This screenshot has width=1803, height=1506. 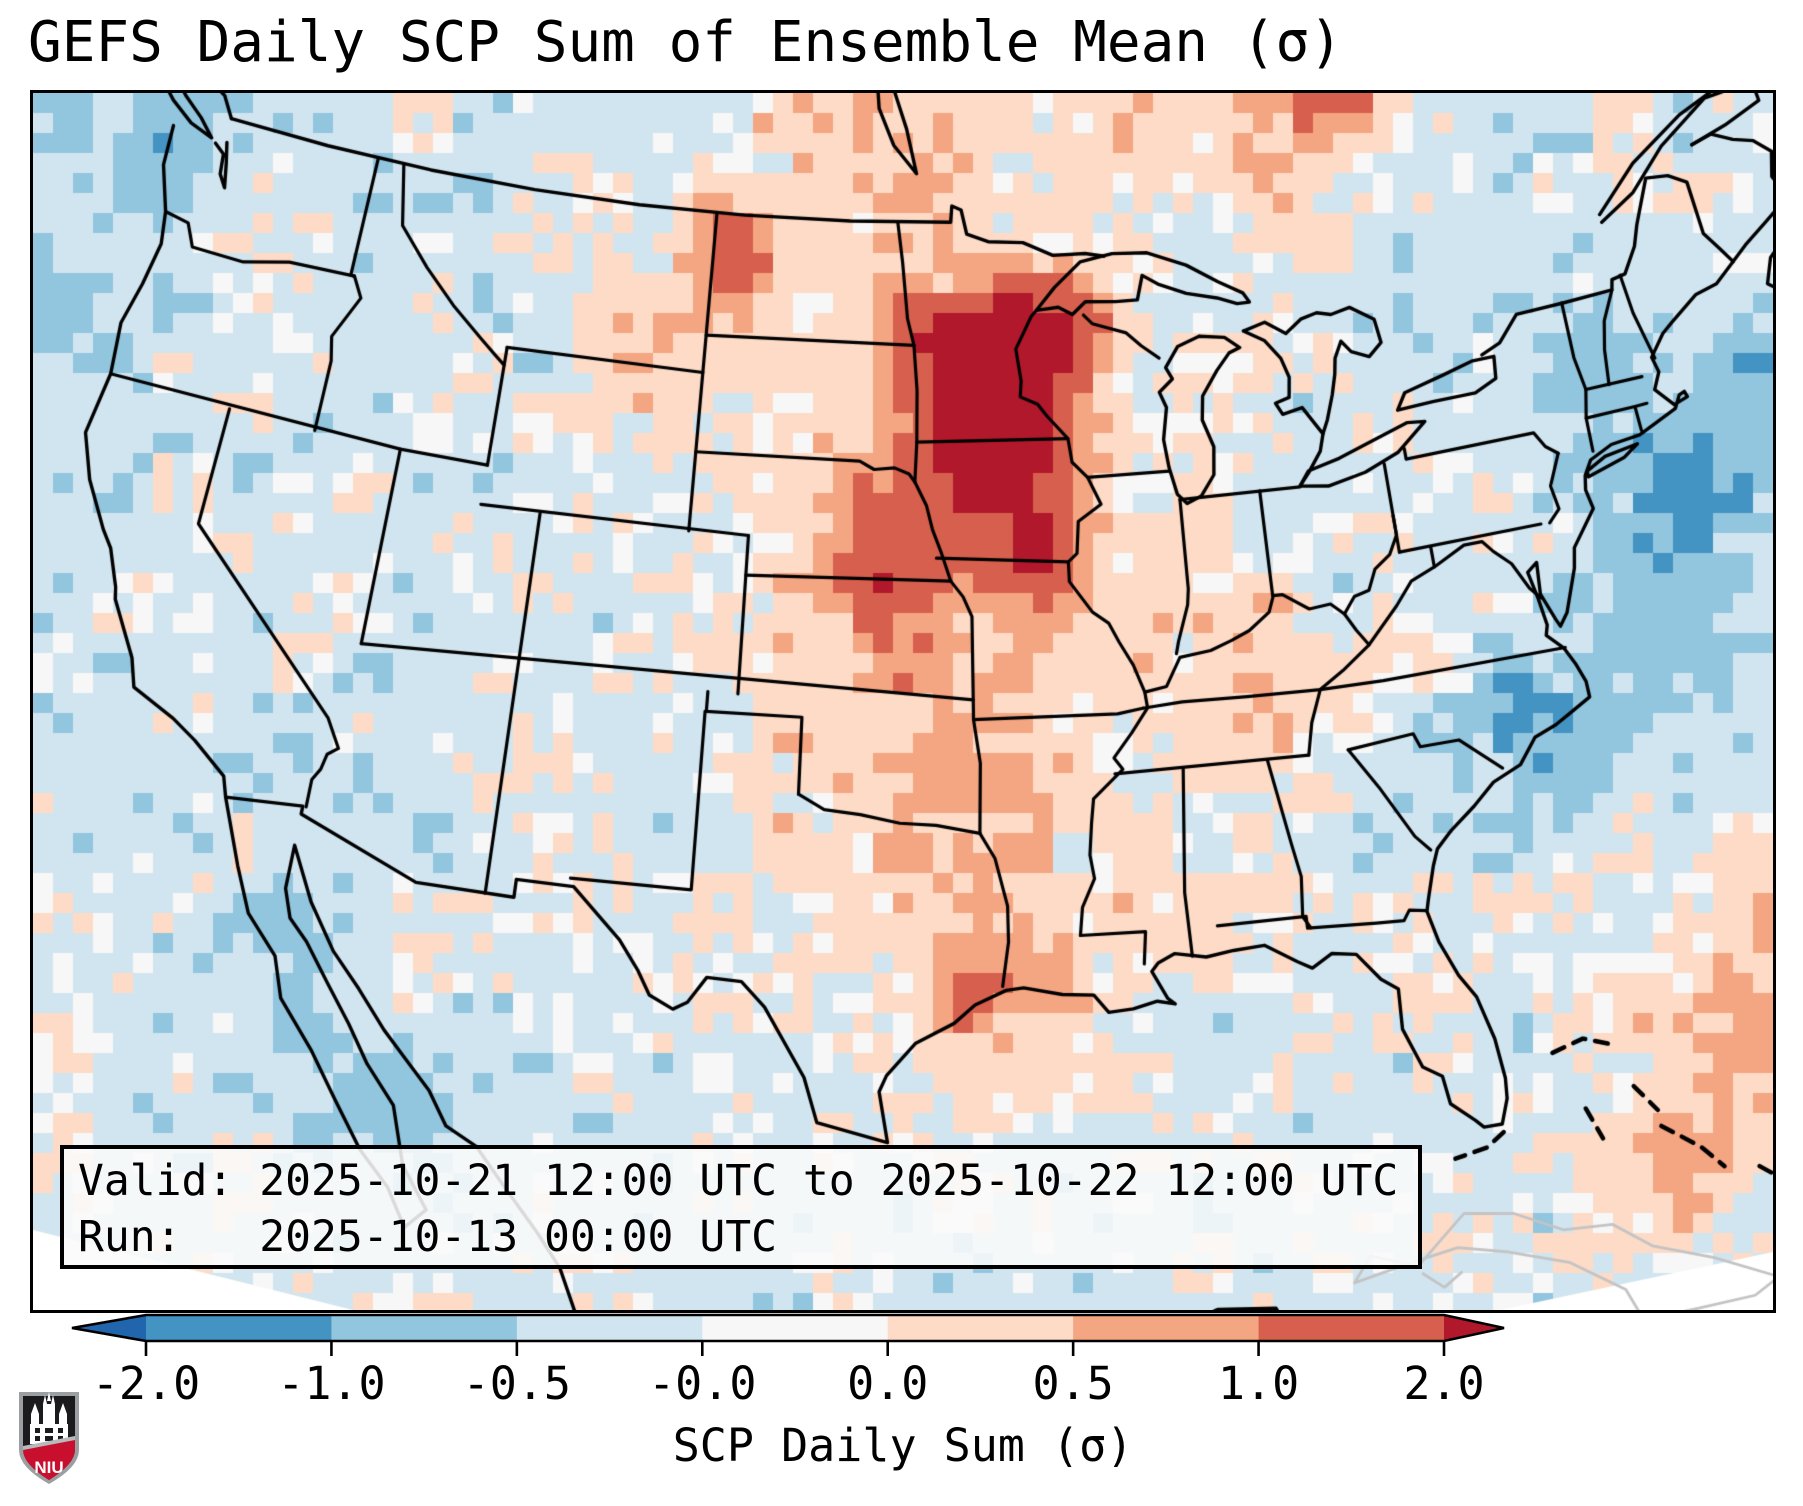 What do you see at coordinates (517, 1383) in the screenshot?
I see `colorbar-tick-label: -0.5` at bounding box center [517, 1383].